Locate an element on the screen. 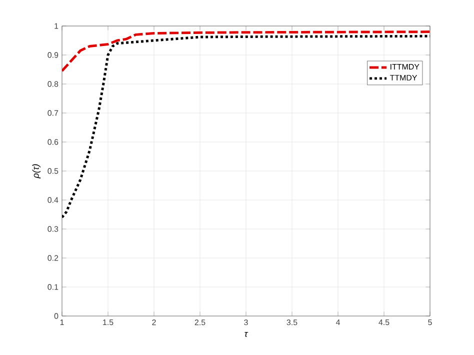 This screenshot has height=355, width=474. y-axis-title: ρ(τ) is located at coordinates (36, 171).